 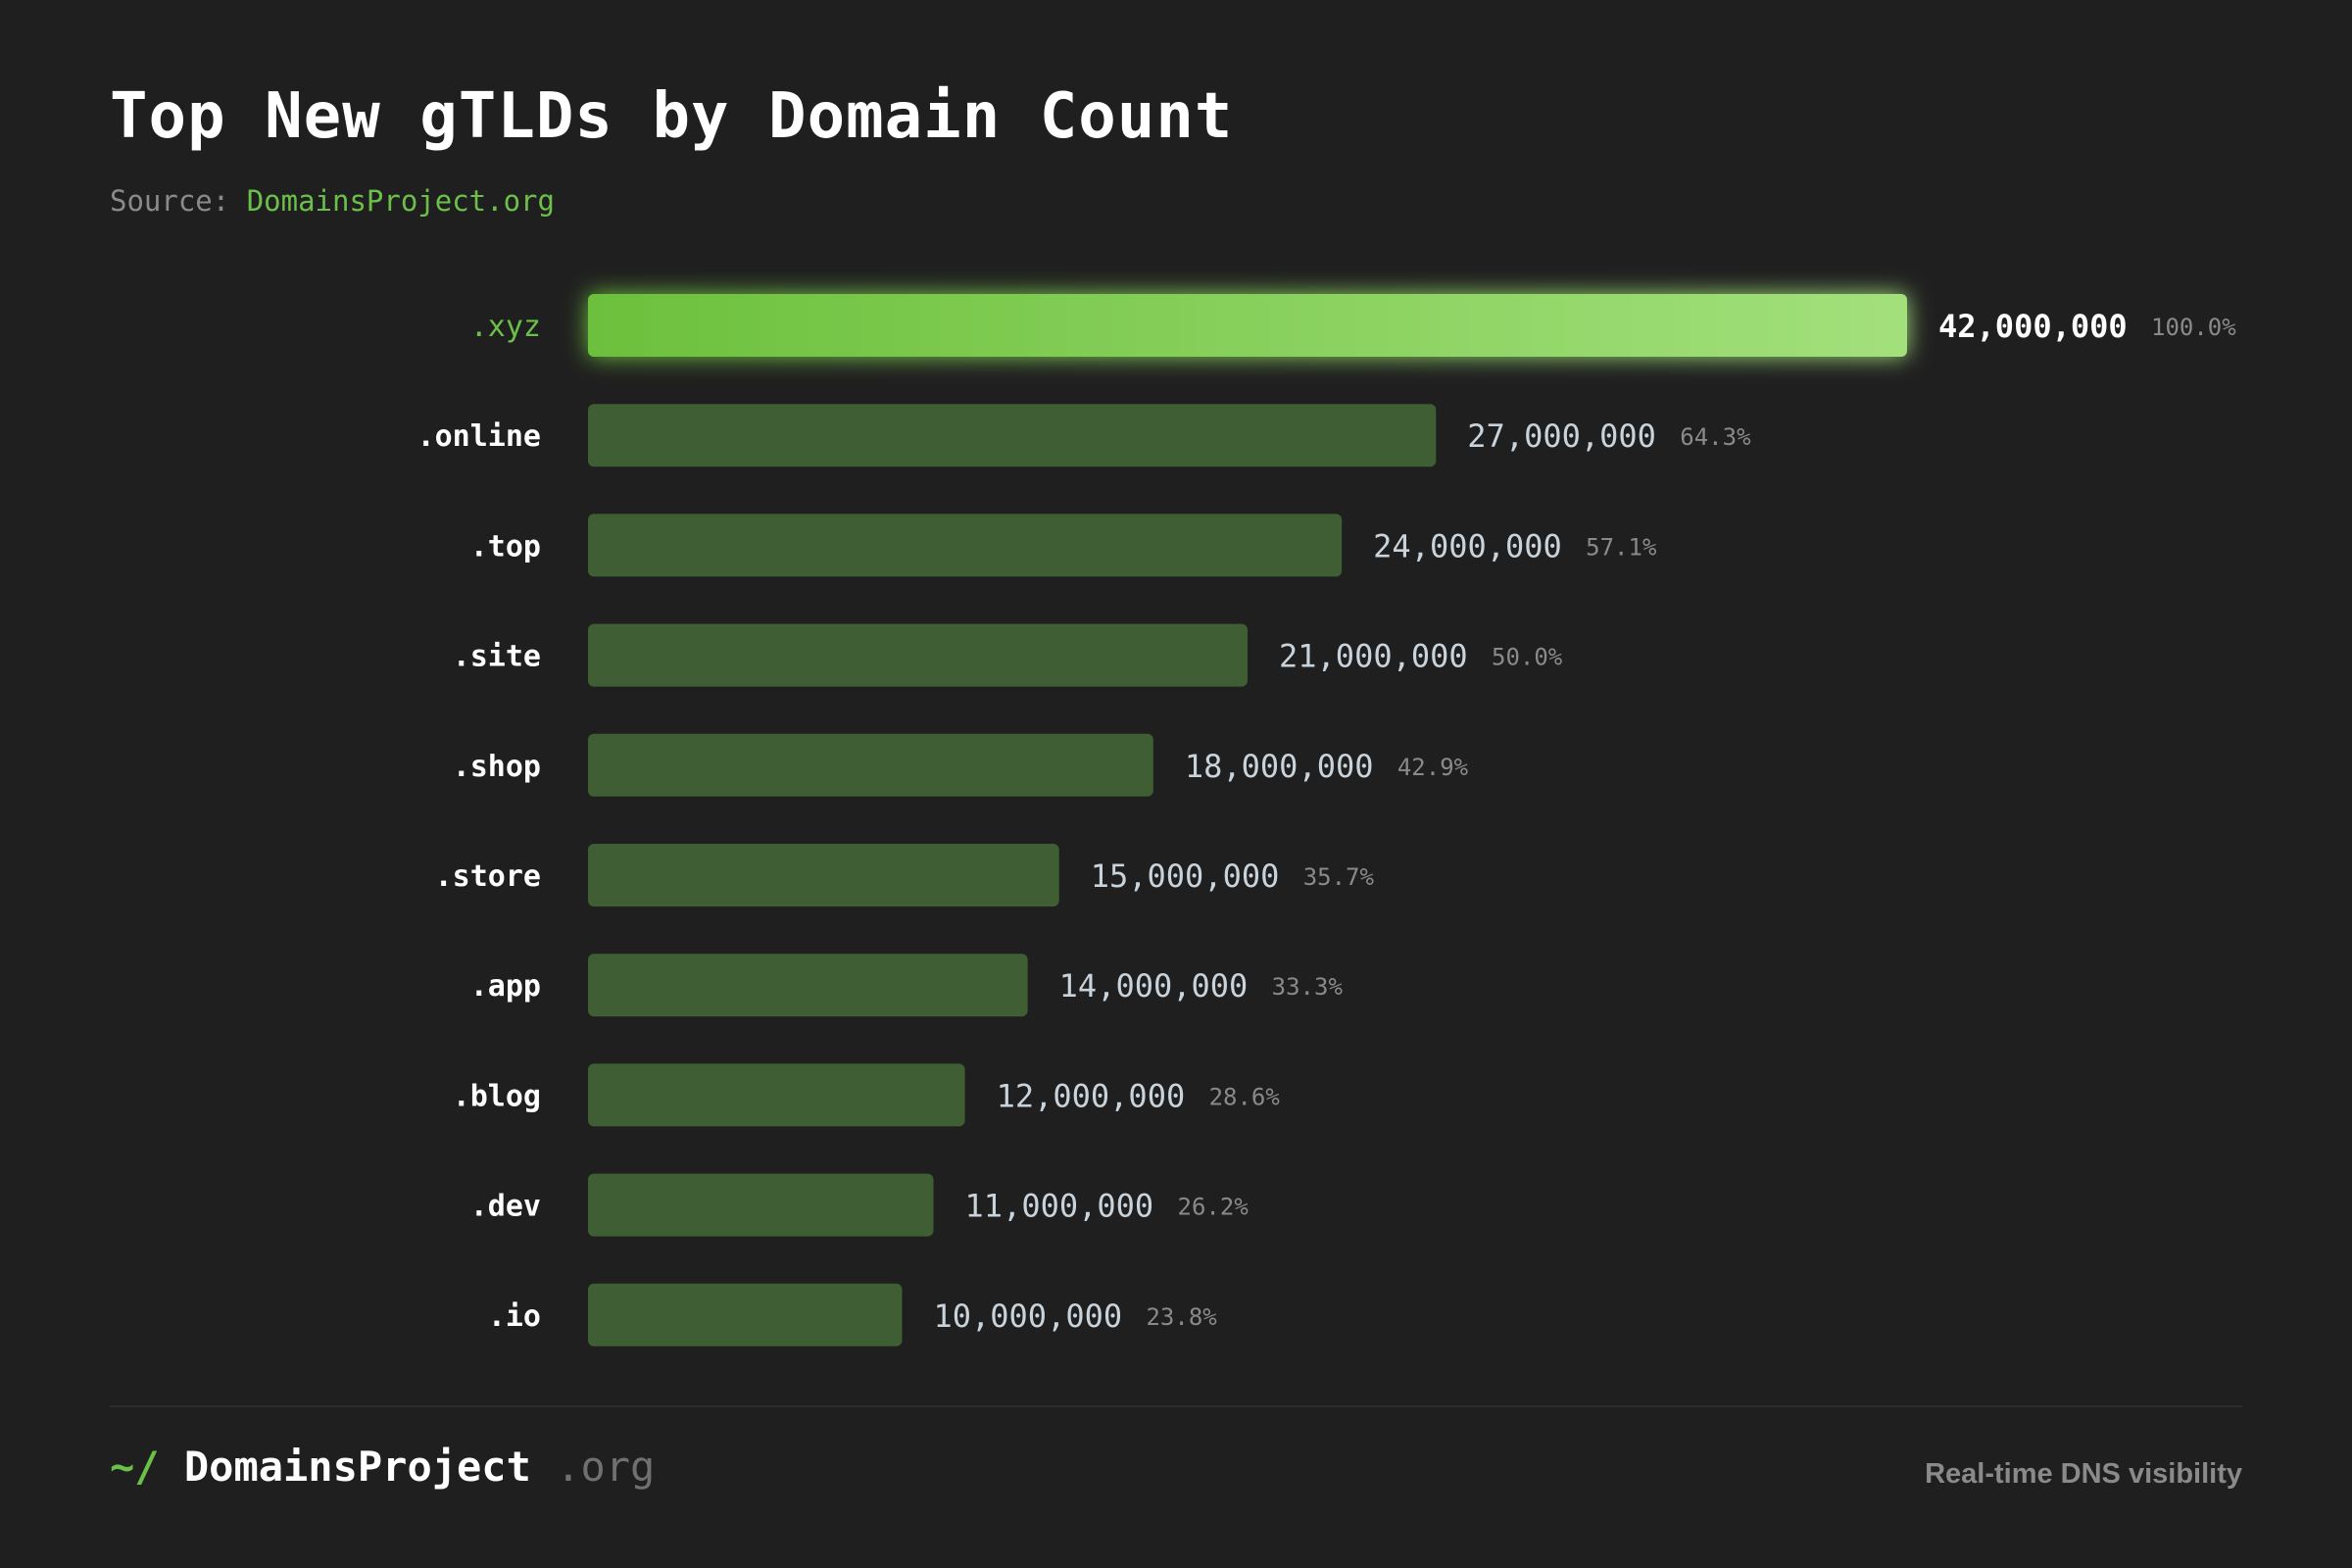 I want to click on percent-label: 64.3%, so click(x=1715, y=437).